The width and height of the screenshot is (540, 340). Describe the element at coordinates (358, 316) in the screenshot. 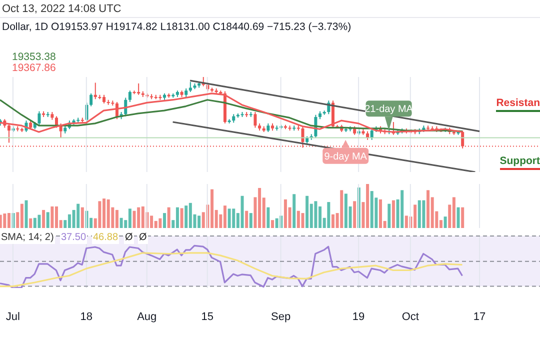

I see `x-tick-label: 19` at that location.